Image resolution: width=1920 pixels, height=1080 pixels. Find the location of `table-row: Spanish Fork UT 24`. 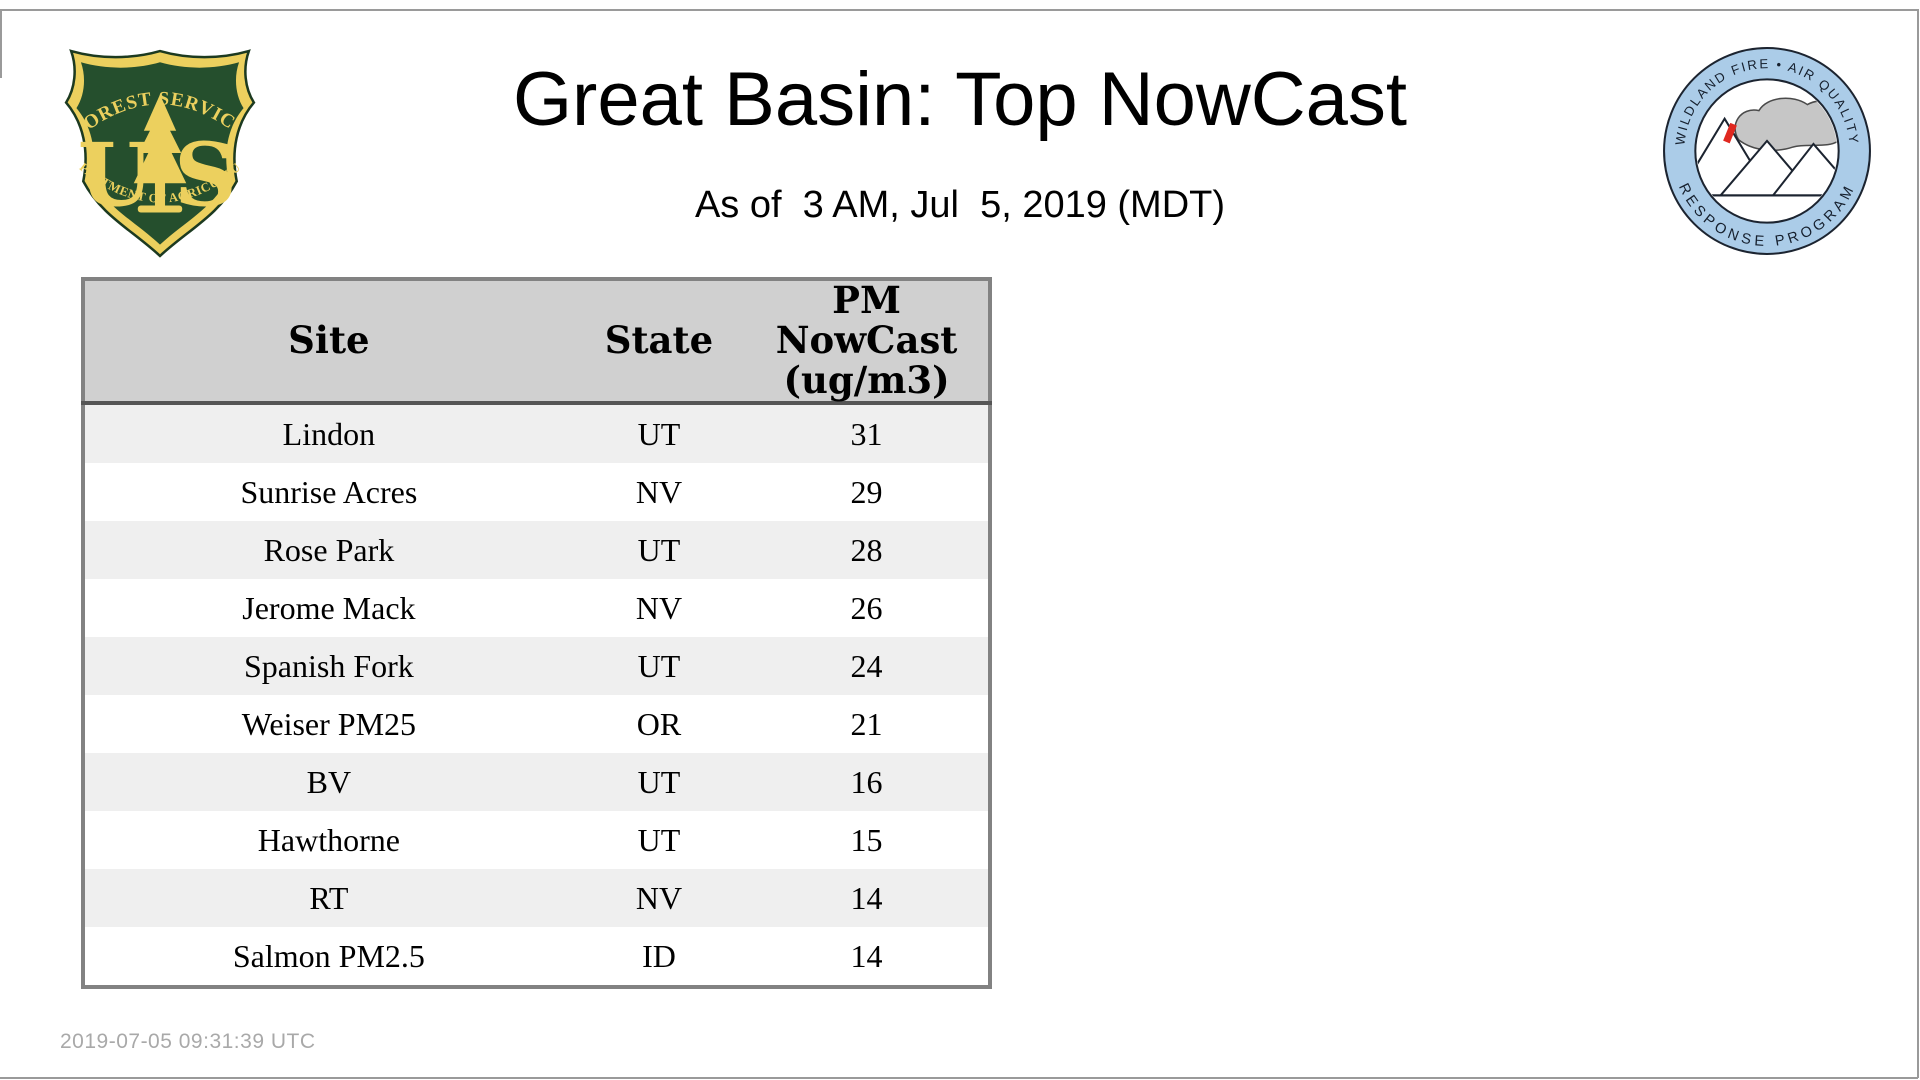

table-row: Spanish Fork UT 24 is located at coordinates (536, 666).